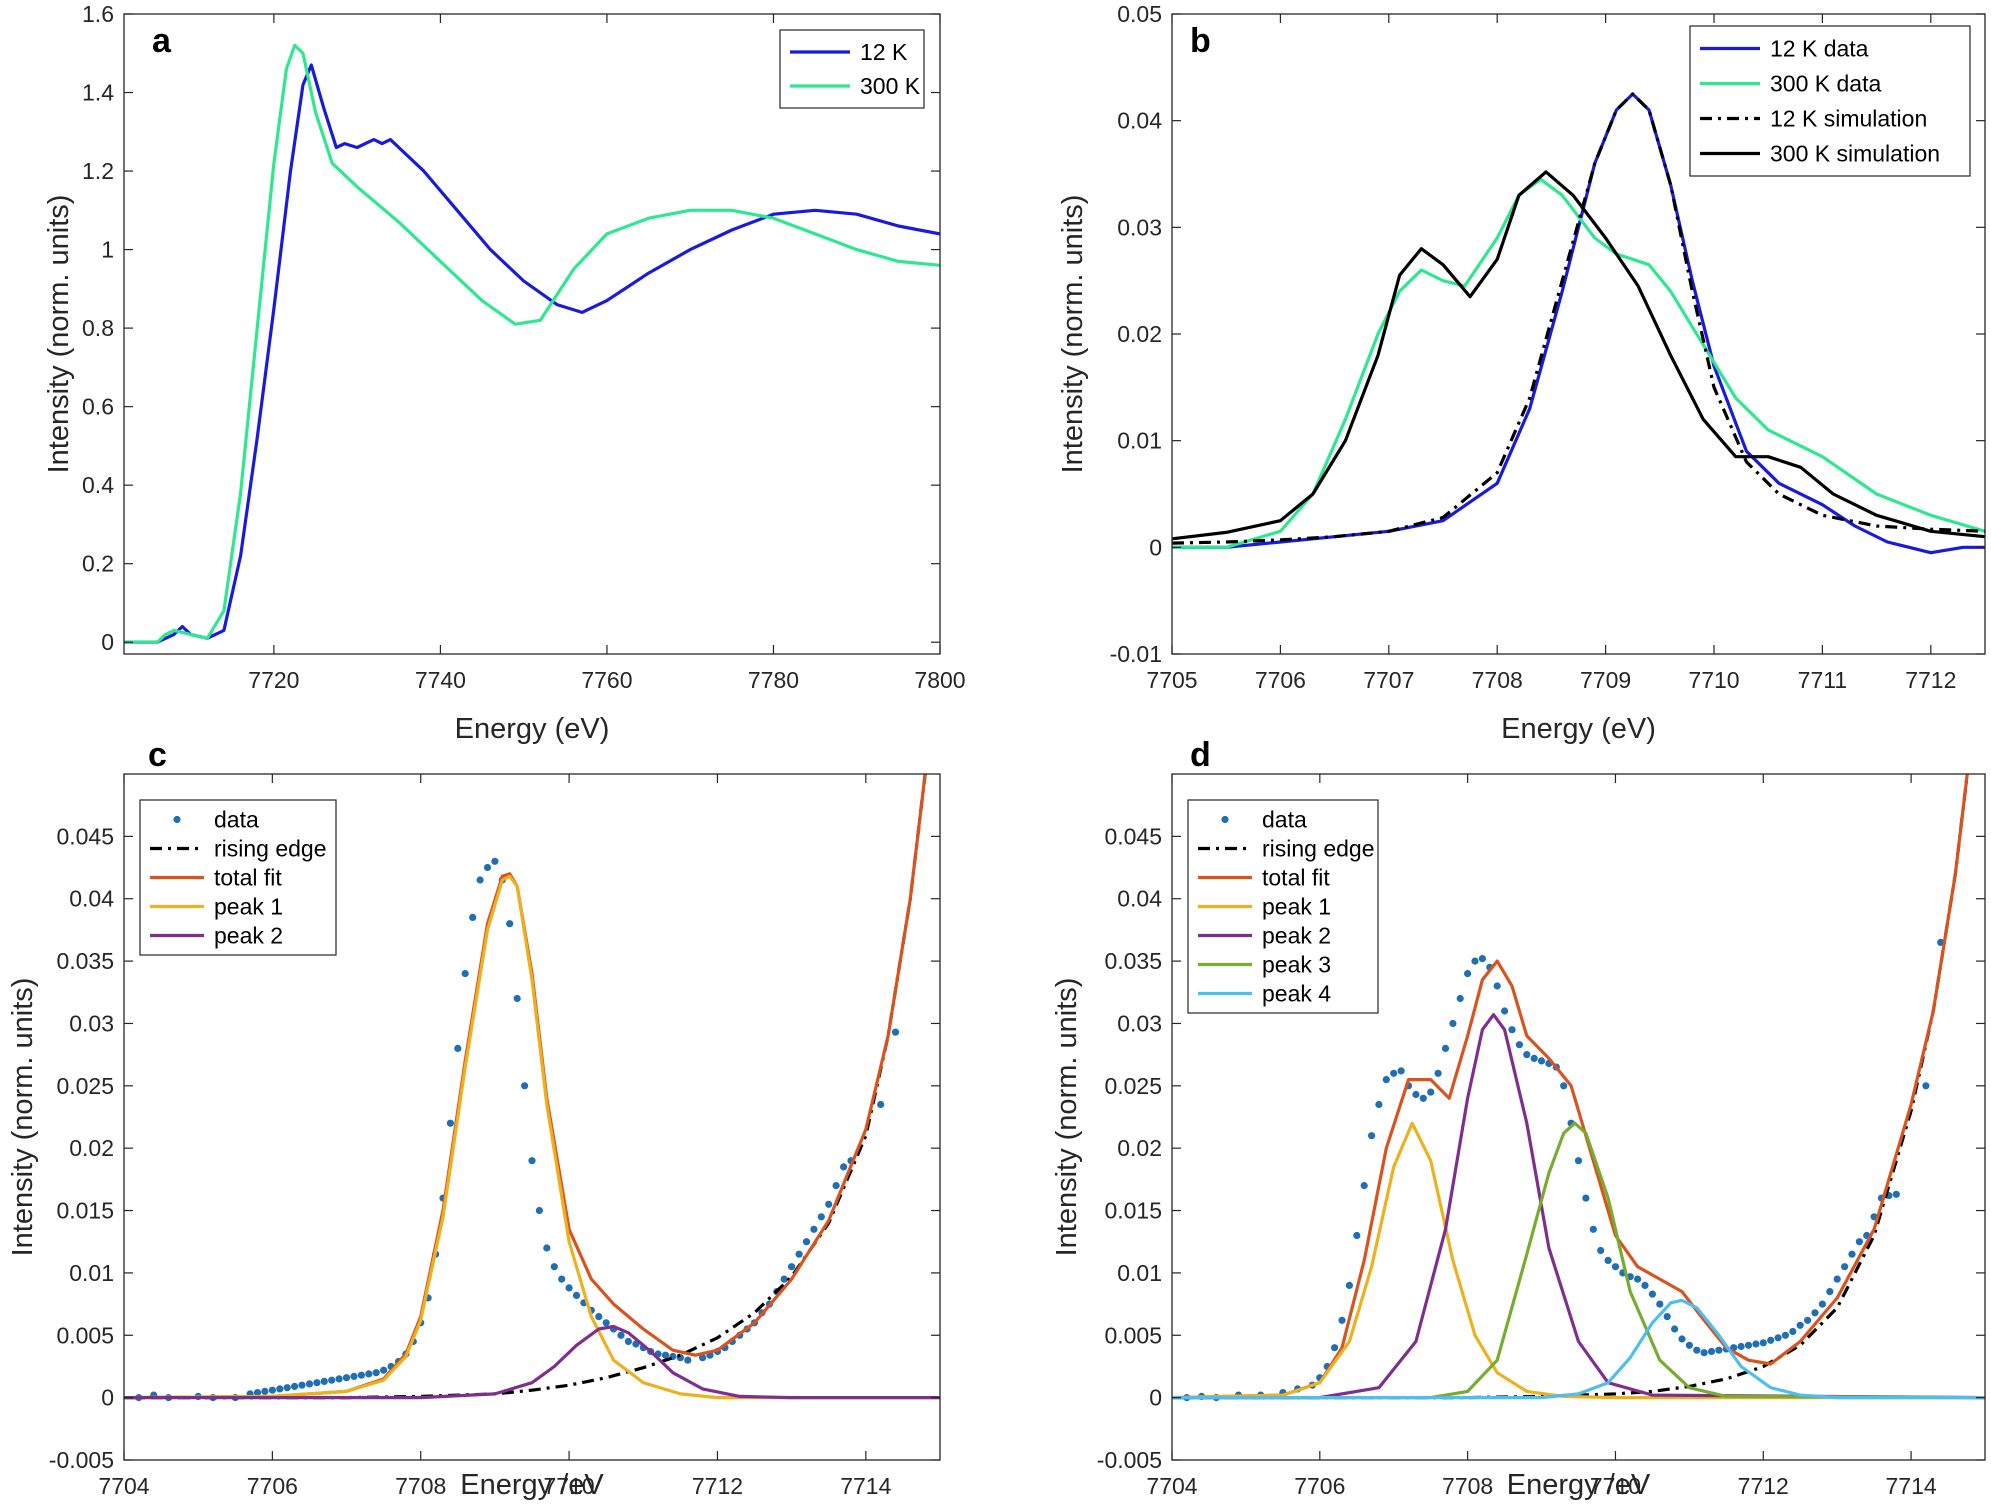 The image size is (1991, 1506). What do you see at coordinates (238, 877) in the screenshot?
I see `legend: data rising edge total fit peak 1 peak 2` at bounding box center [238, 877].